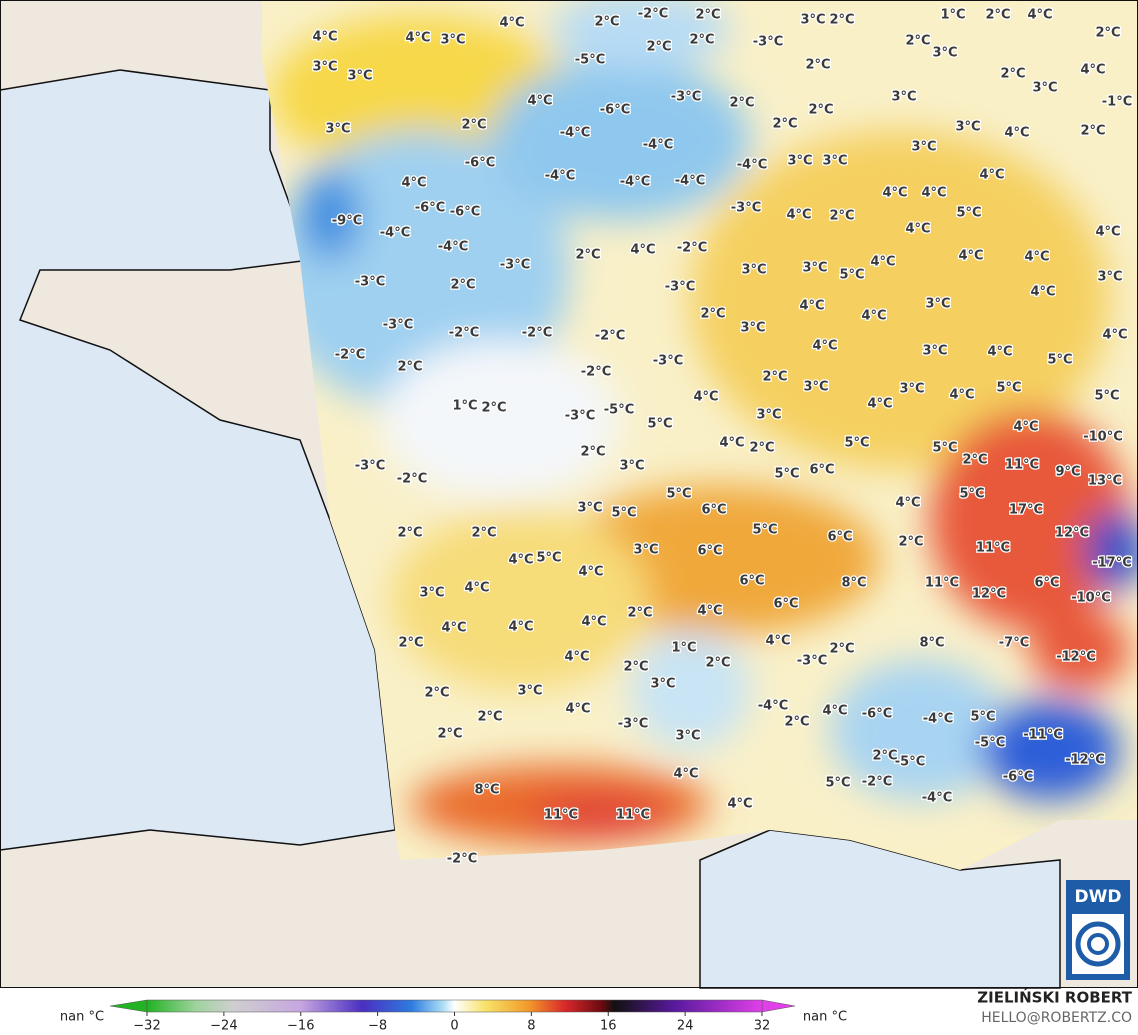 The height and width of the screenshot is (1035, 1138). I want to click on logo-text: DWD, so click(1098, 897).